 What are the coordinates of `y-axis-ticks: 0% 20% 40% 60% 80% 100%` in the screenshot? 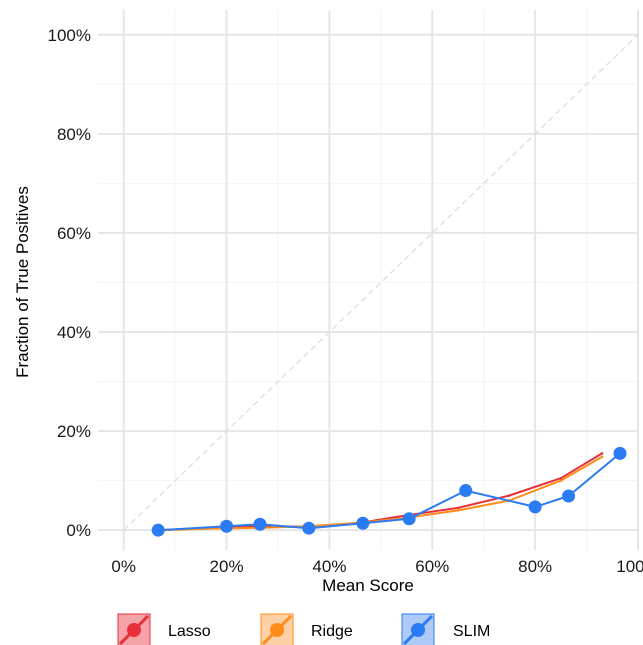 It's located at (69, 283).